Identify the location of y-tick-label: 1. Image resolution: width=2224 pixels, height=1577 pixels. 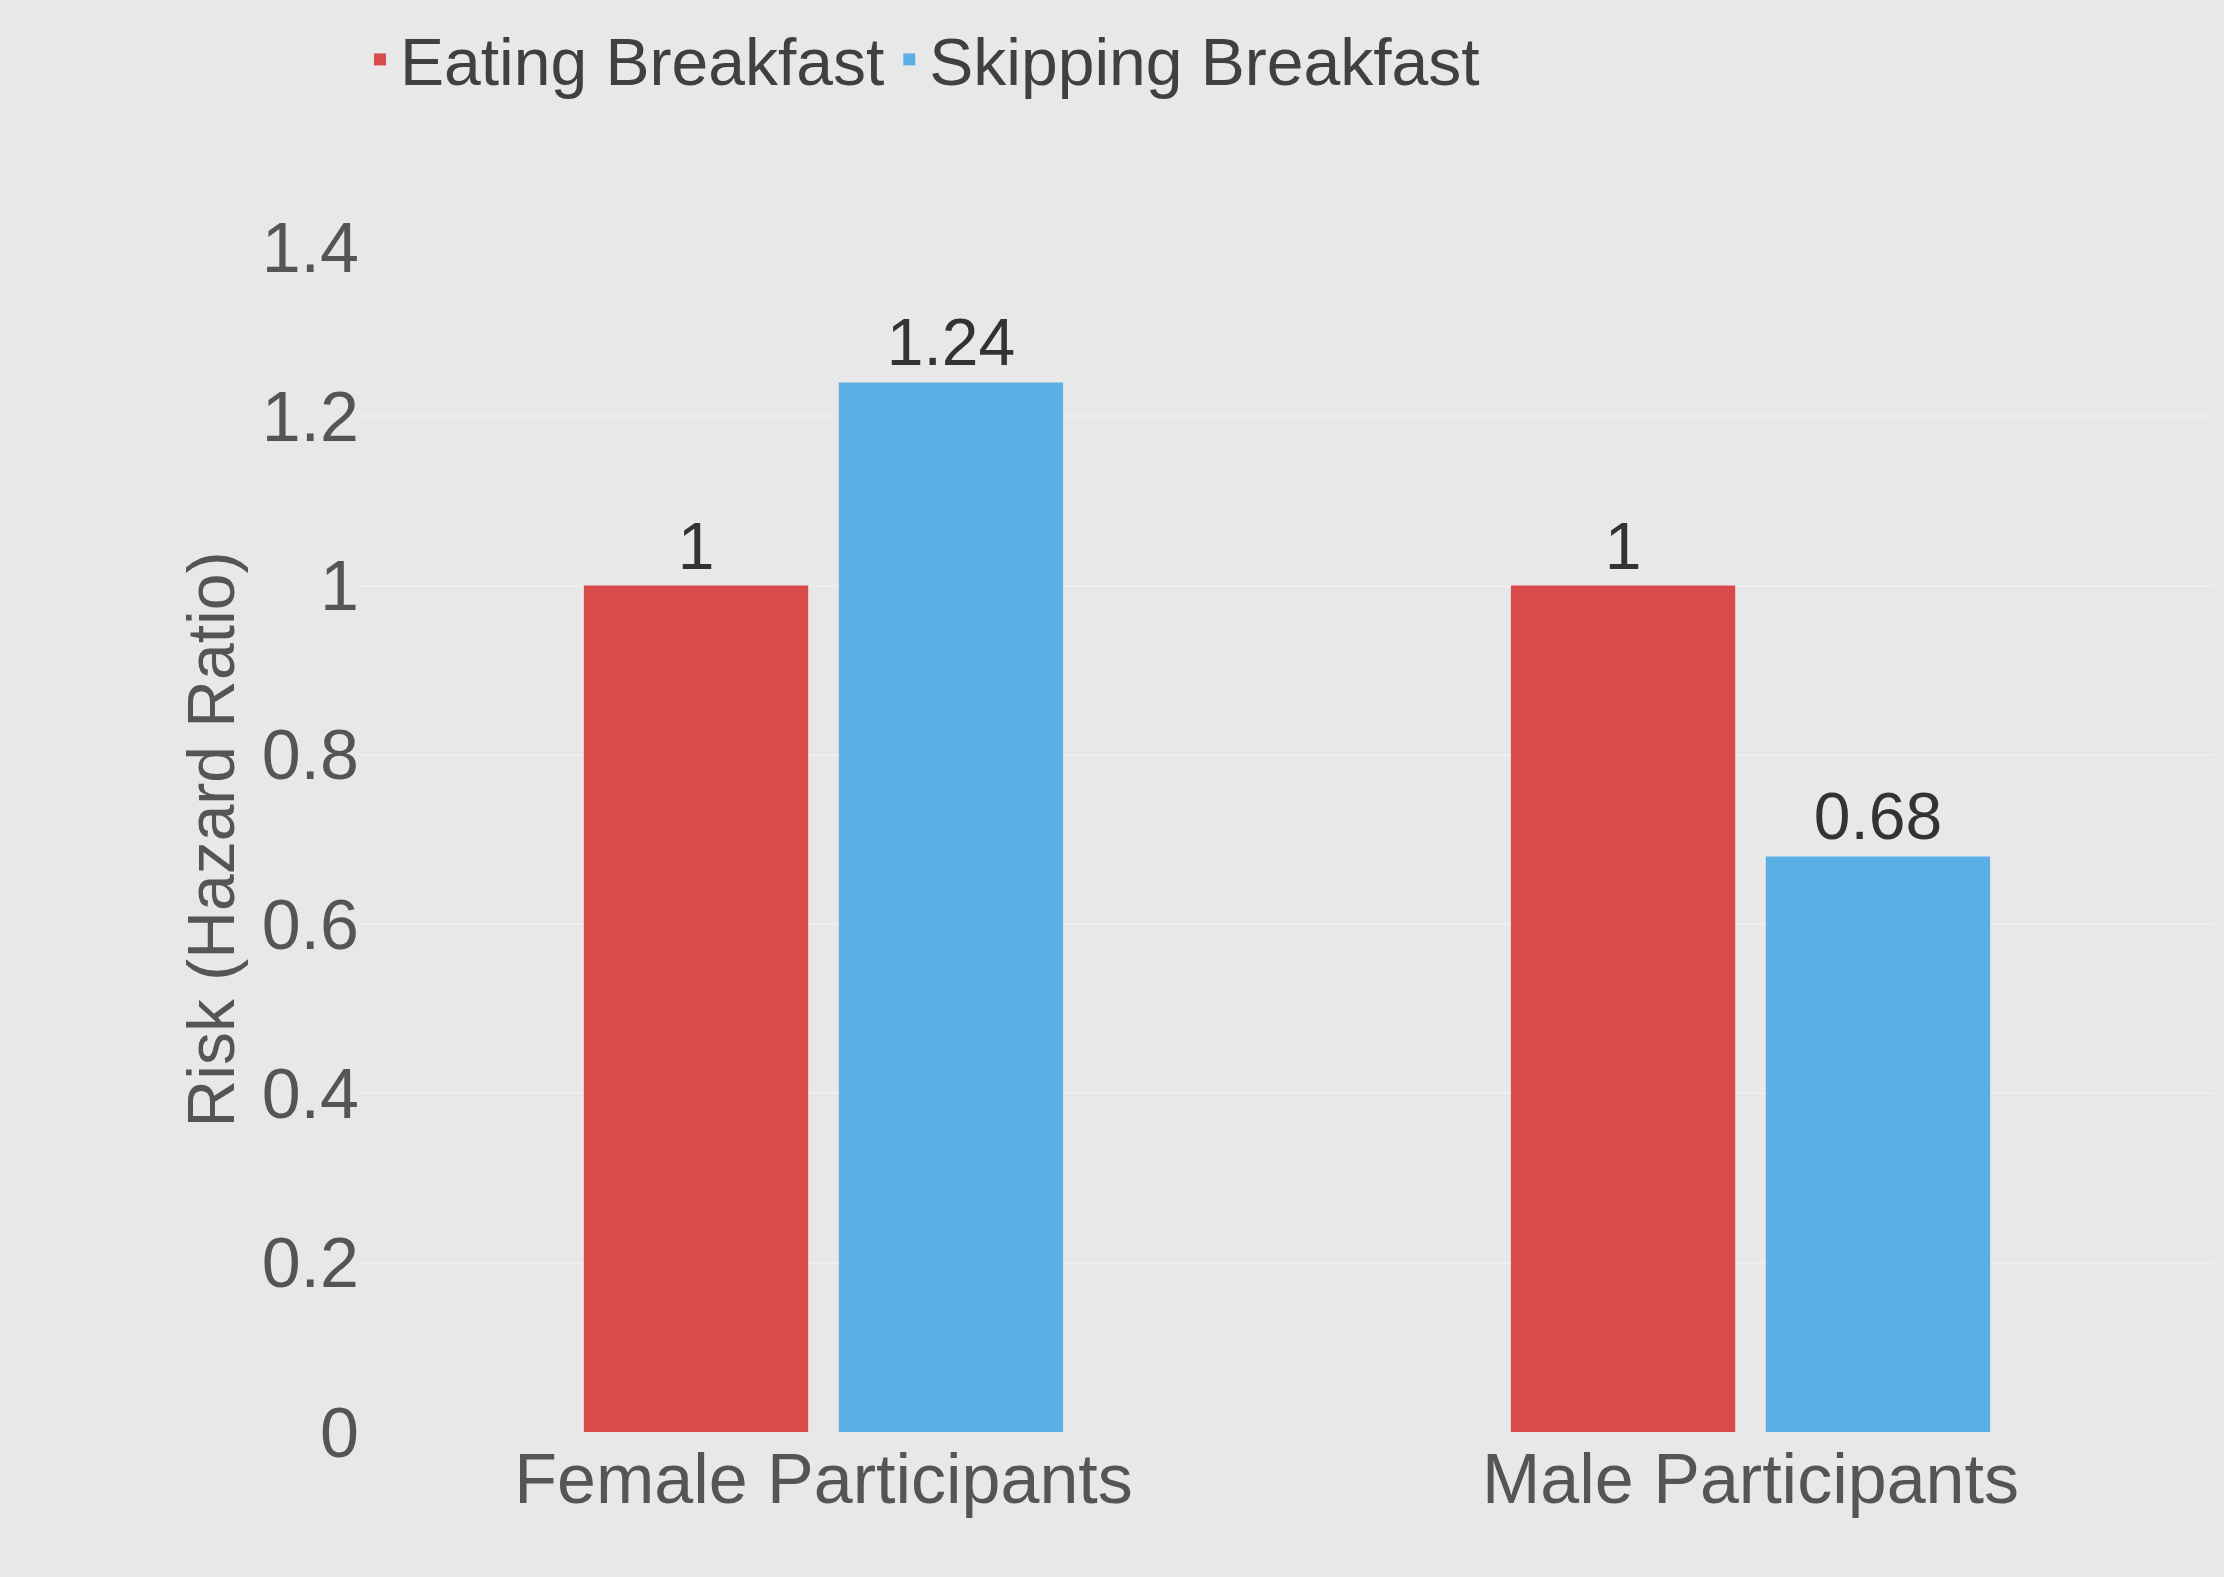
(339, 586).